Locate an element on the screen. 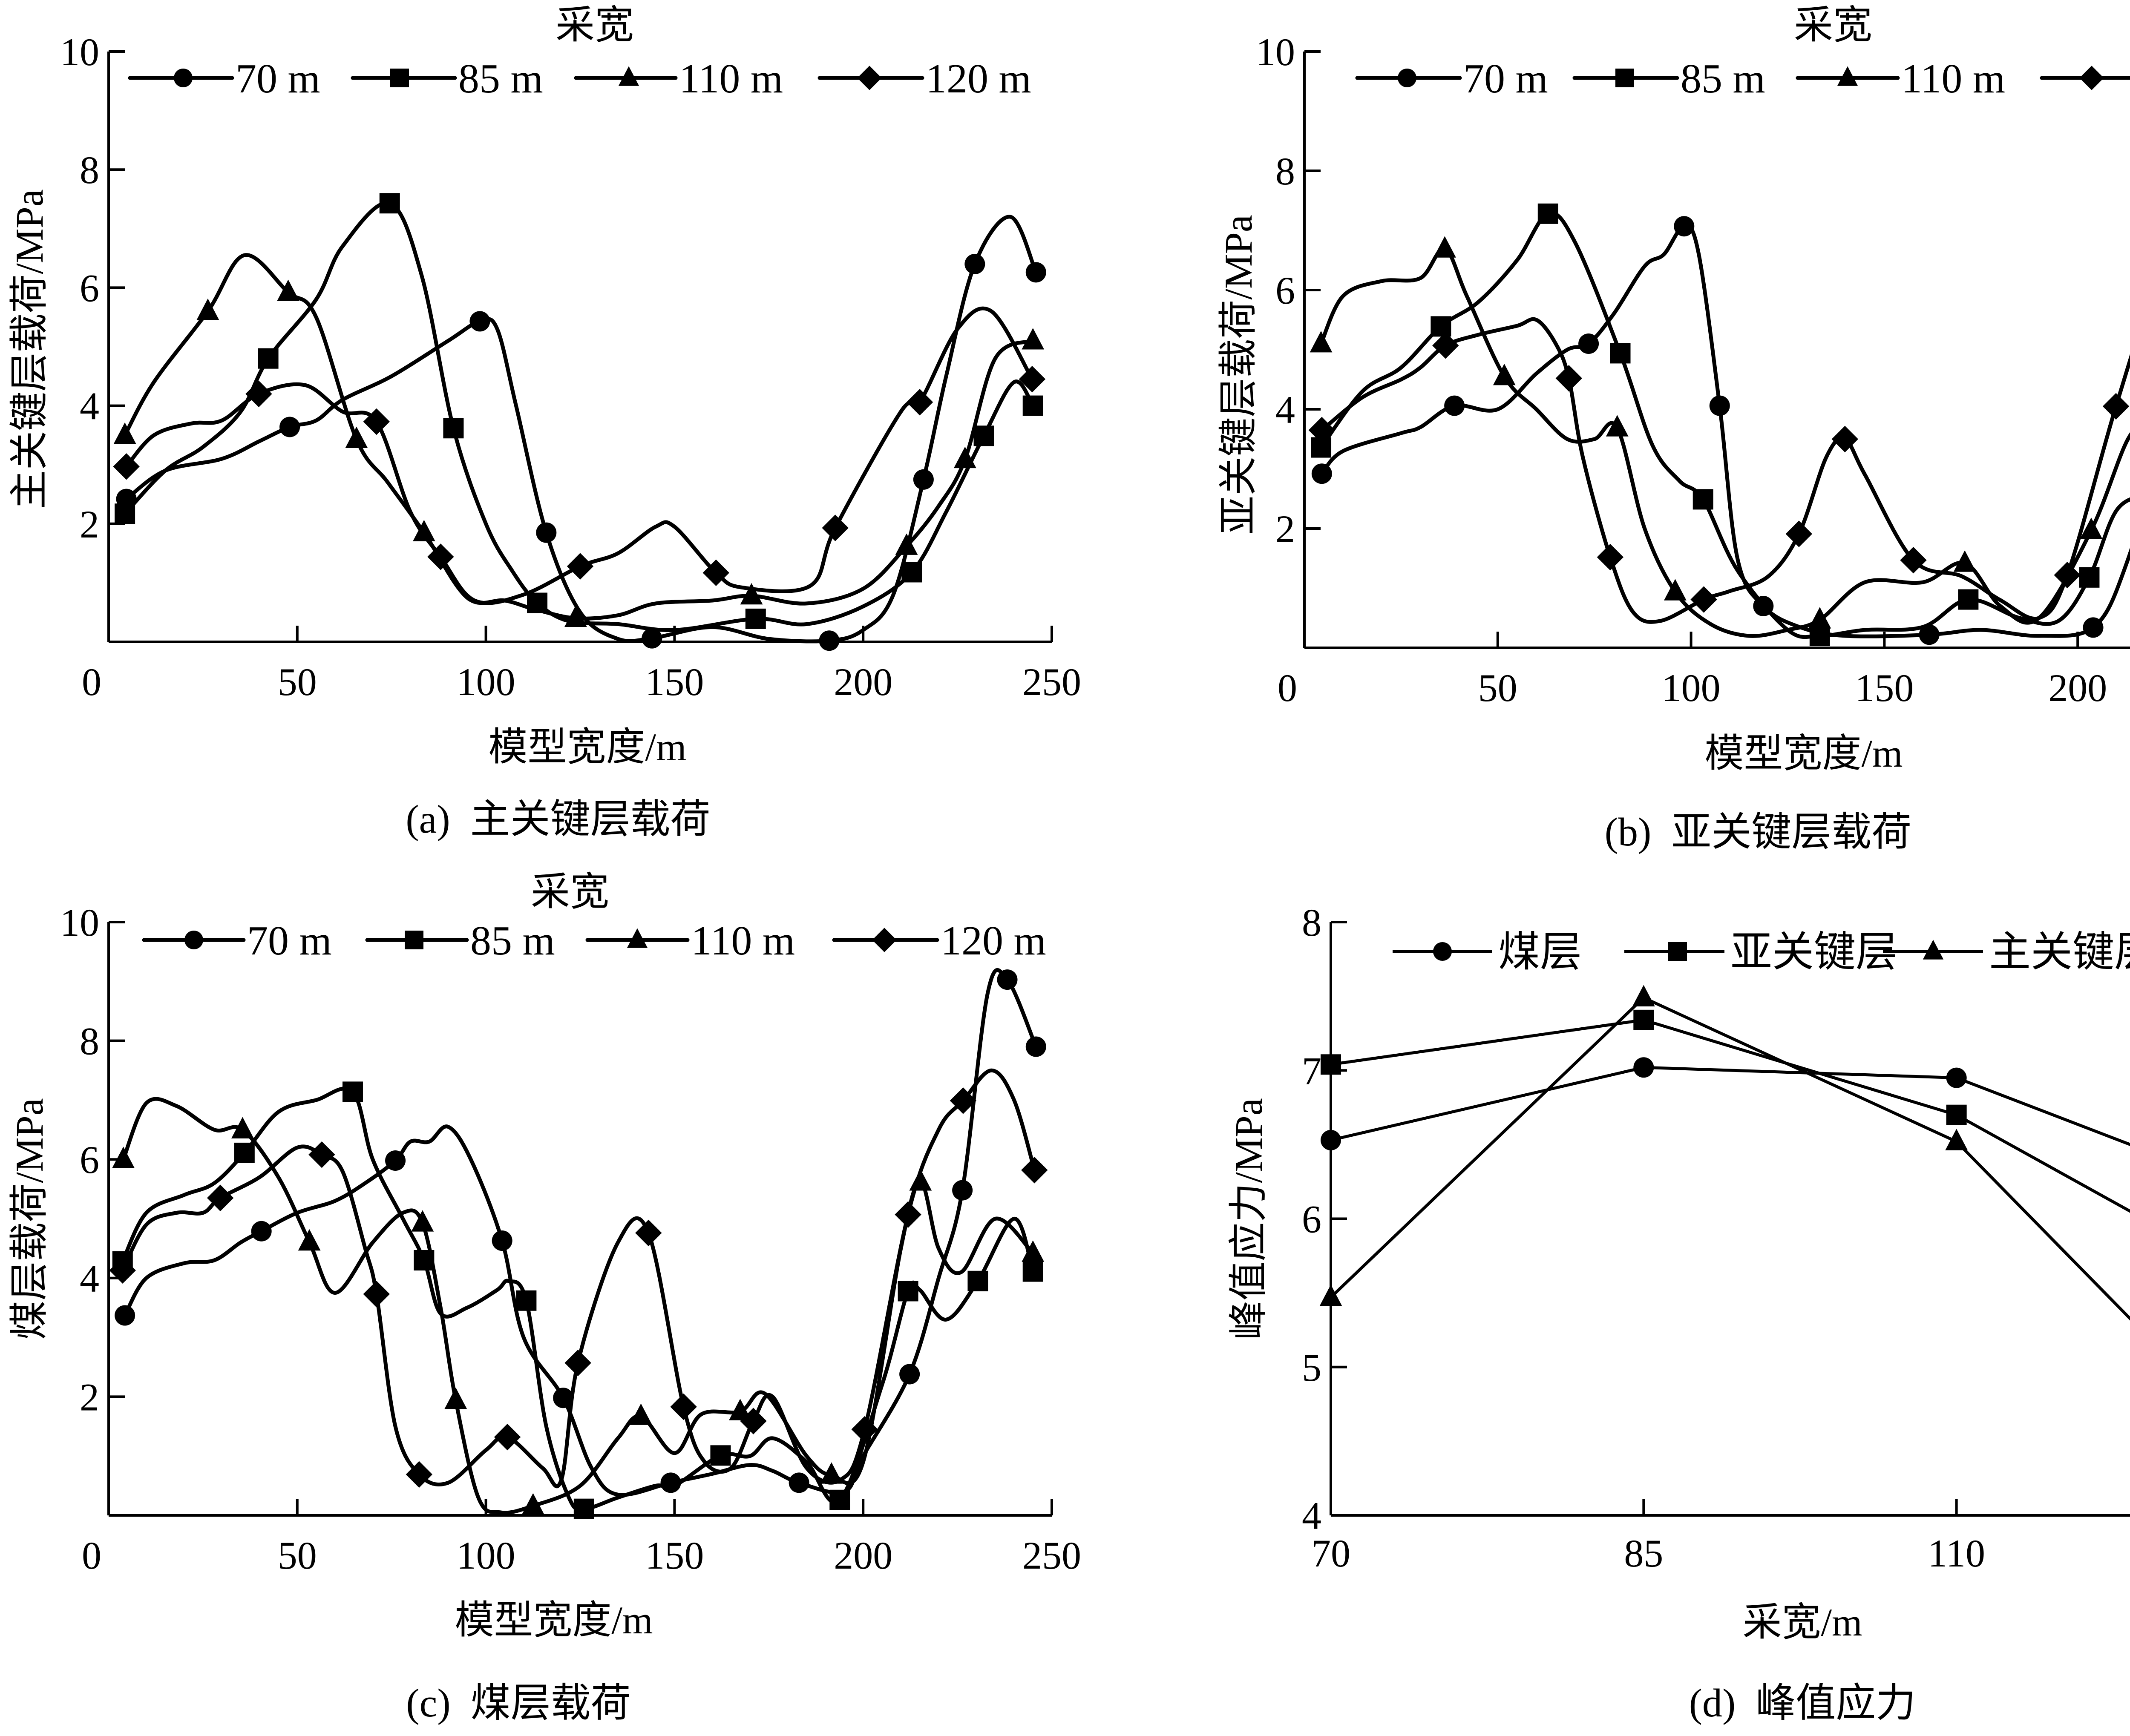  y-tick-label: 4 is located at coordinates (1285, 409).